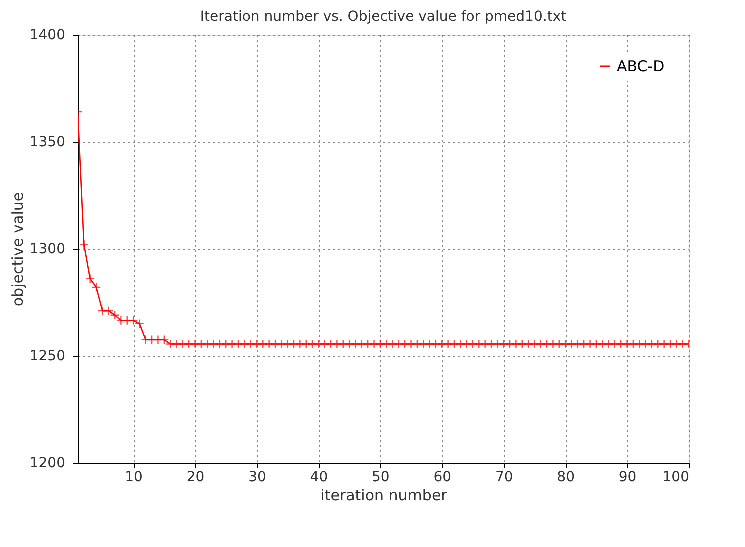  Describe the element at coordinates (257, 478) in the screenshot. I see `x-tick-label: 30` at that location.